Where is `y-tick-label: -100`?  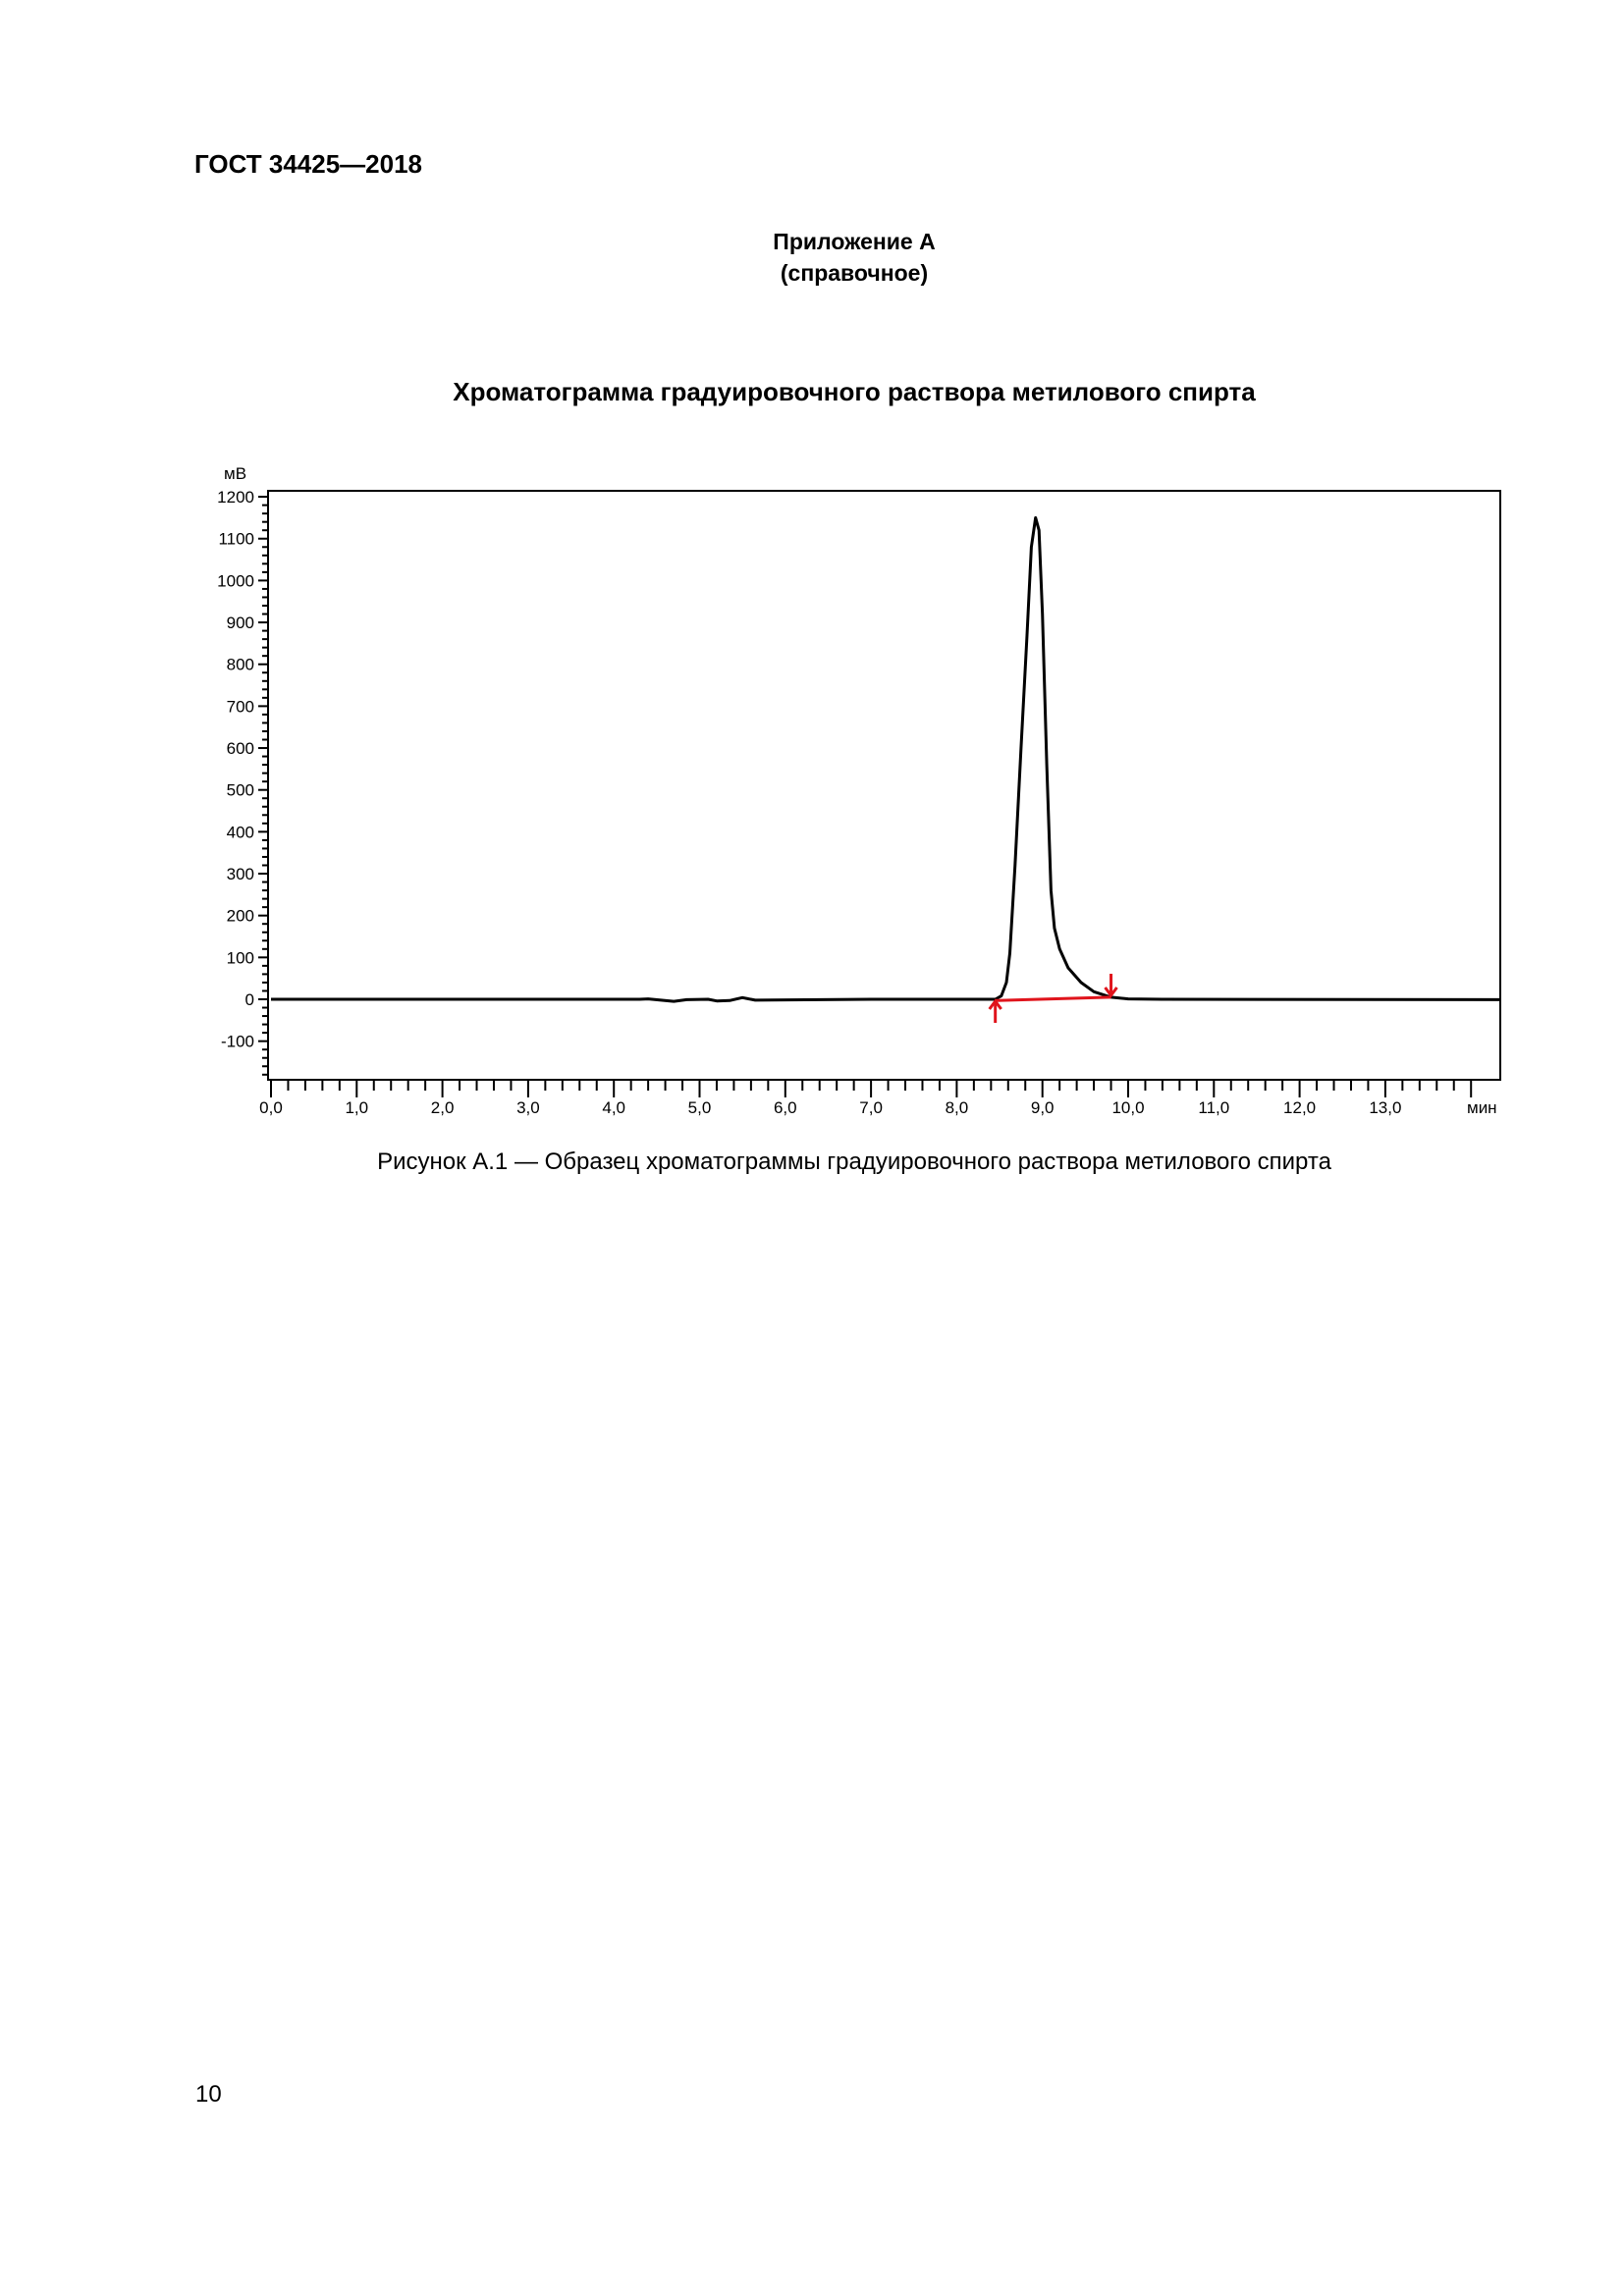 y-tick-label: -100 is located at coordinates (237, 1042).